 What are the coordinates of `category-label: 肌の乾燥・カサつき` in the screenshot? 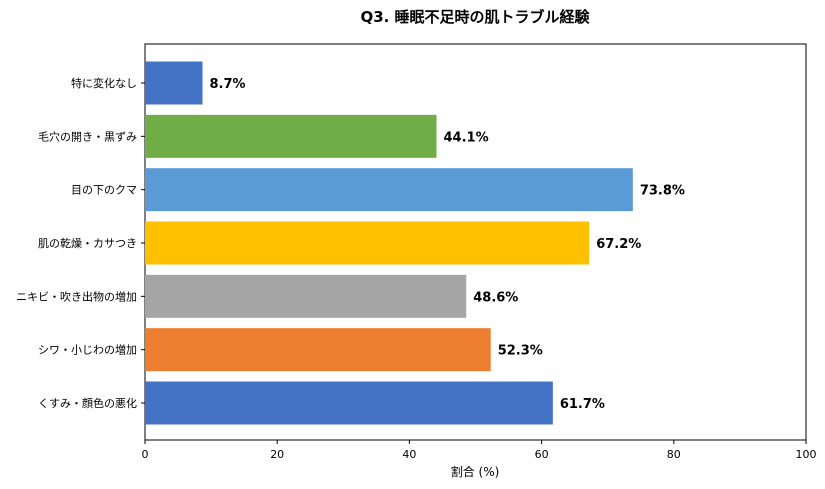 It's located at (87, 243).